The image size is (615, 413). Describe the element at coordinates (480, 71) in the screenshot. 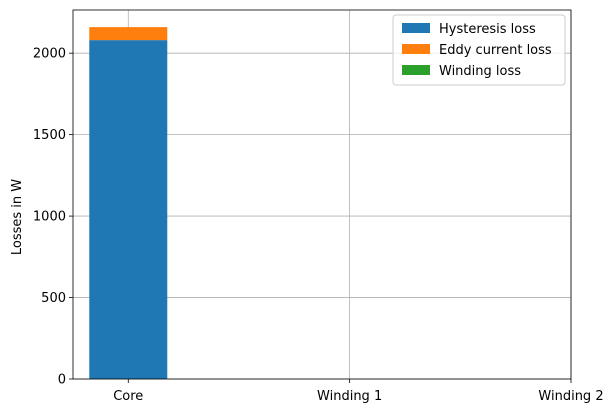

I see `legend-label: Winding loss` at that location.